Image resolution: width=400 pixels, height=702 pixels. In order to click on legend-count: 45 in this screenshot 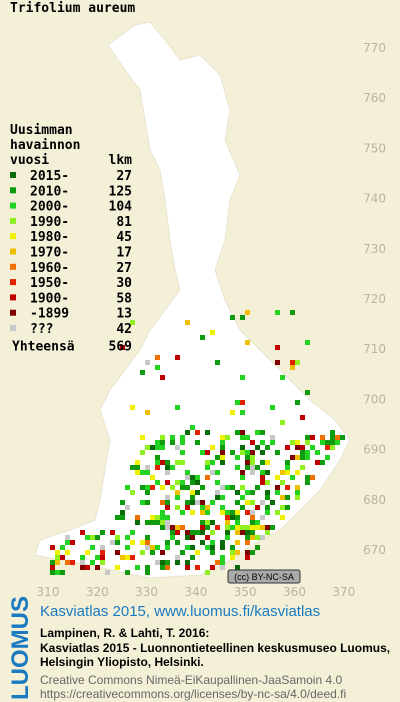, I will do `click(124, 237)`.